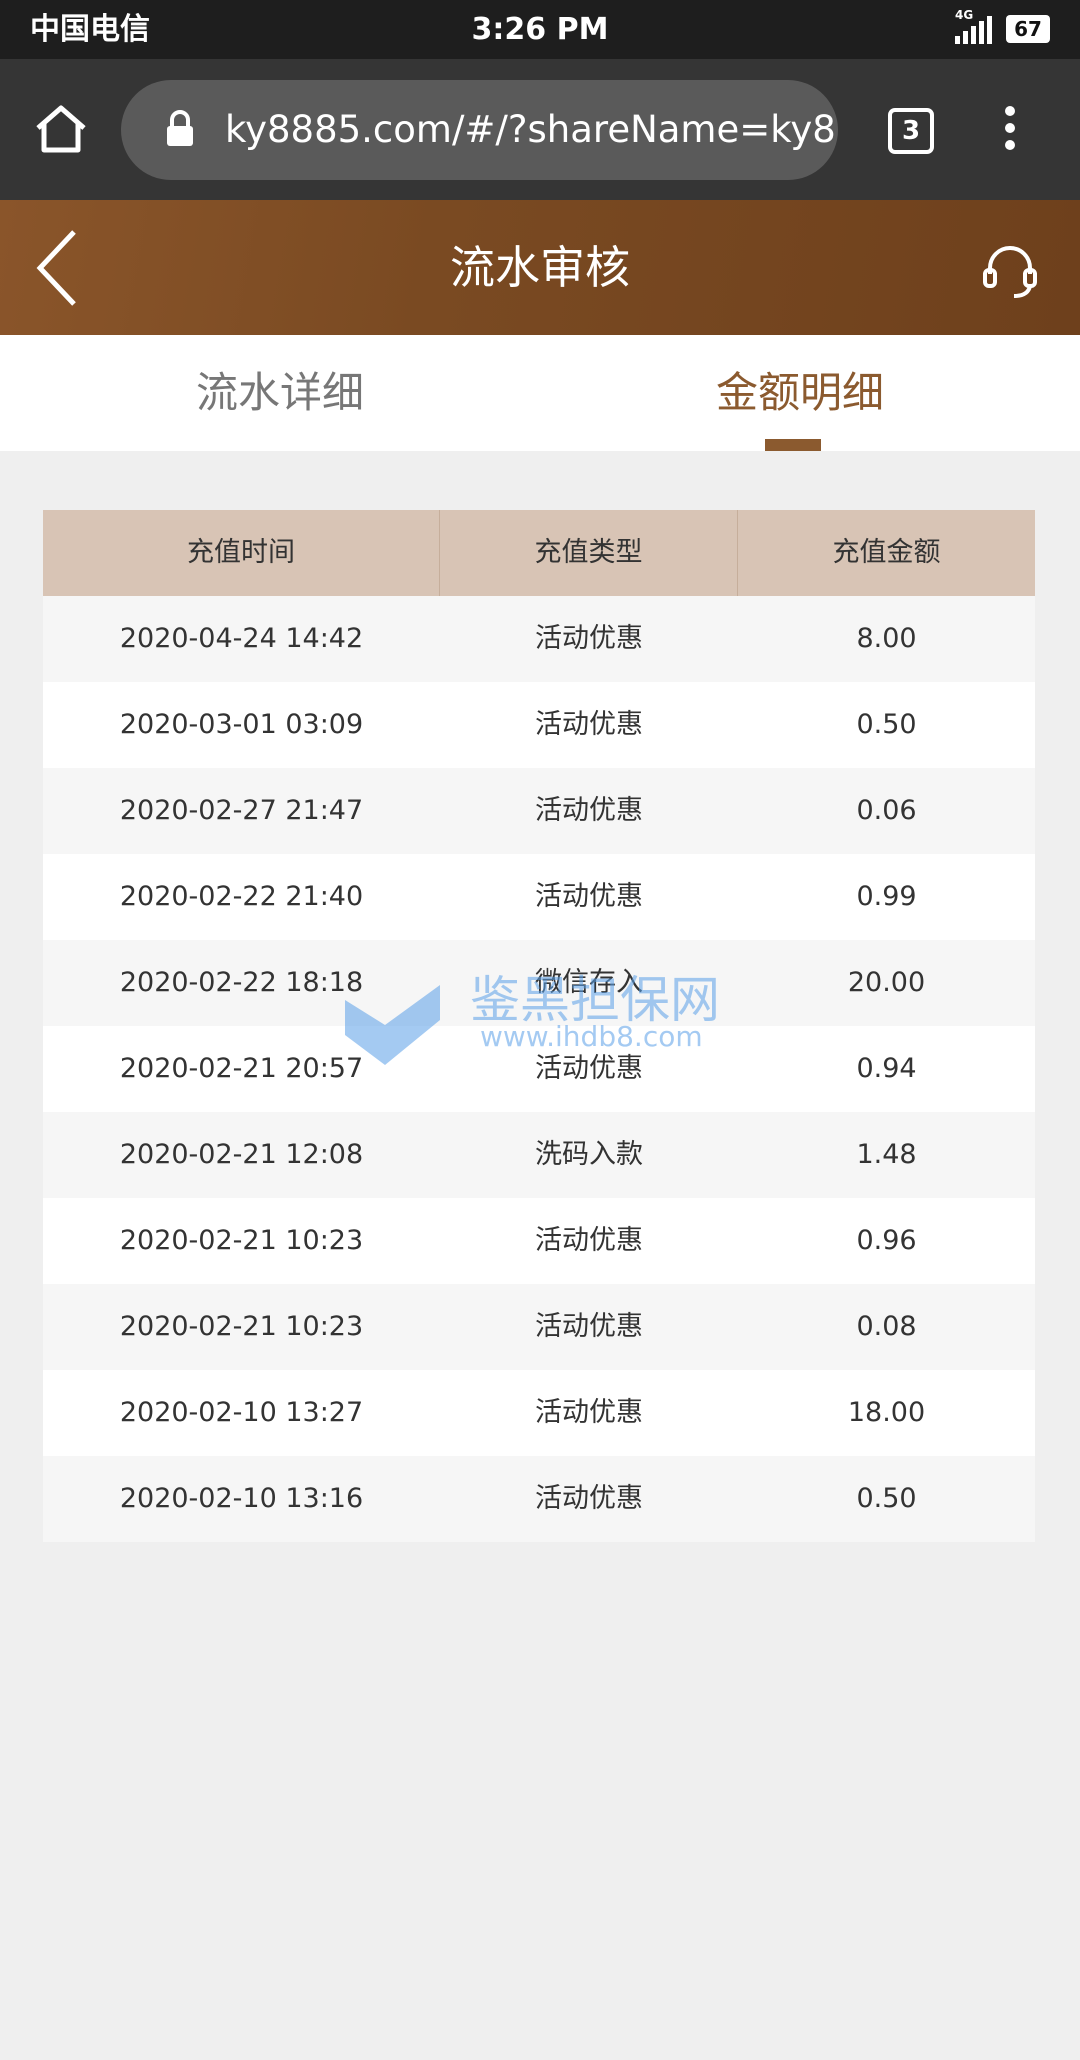  I want to click on table-row: 2020-02-22 21:40 活动优惠 0.99, so click(539, 897).